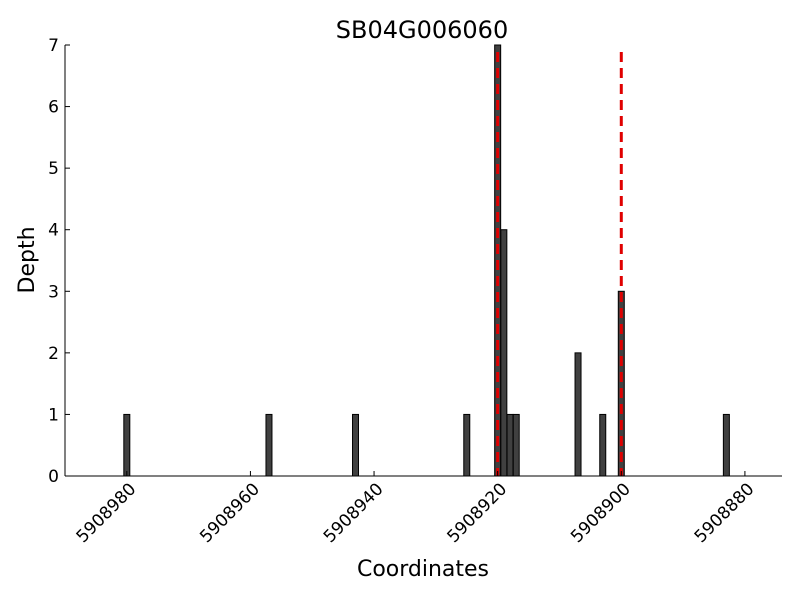 This screenshot has width=800, height=600. What do you see at coordinates (27, 259) in the screenshot?
I see `y-axis-label: Depth` at bounding box center [27, 259].